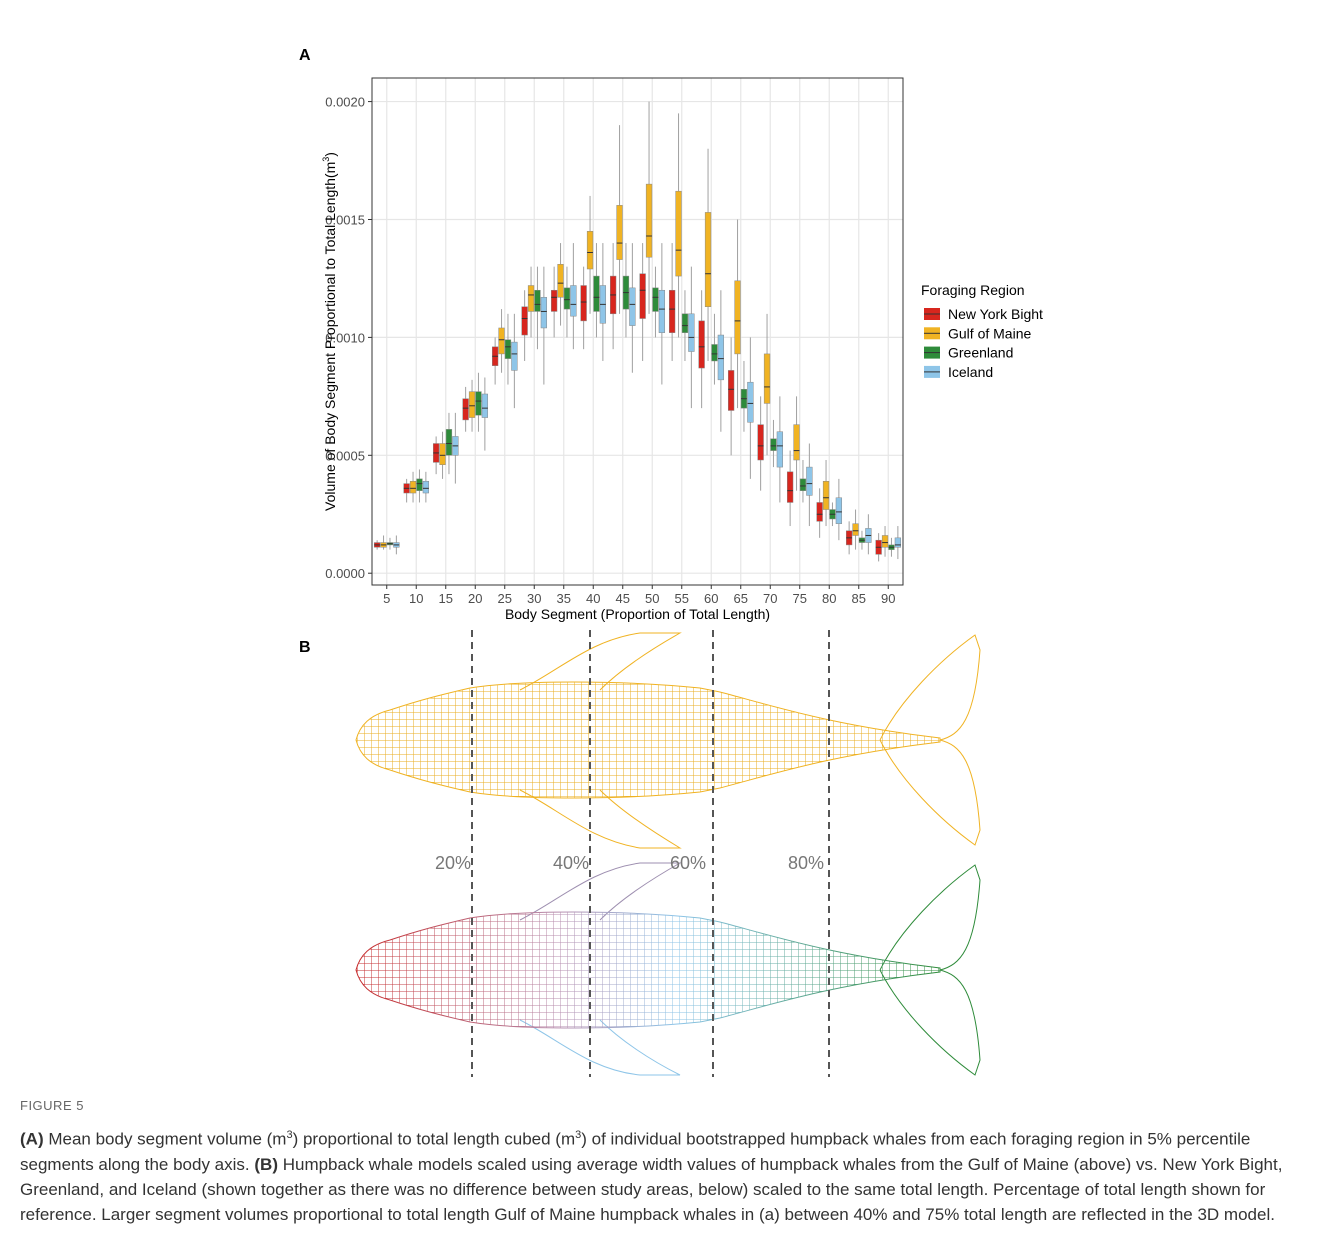 The width and height of the screenshot is (1322, 1256). I want to click on x-tick-label: 75, so click(800, 598).